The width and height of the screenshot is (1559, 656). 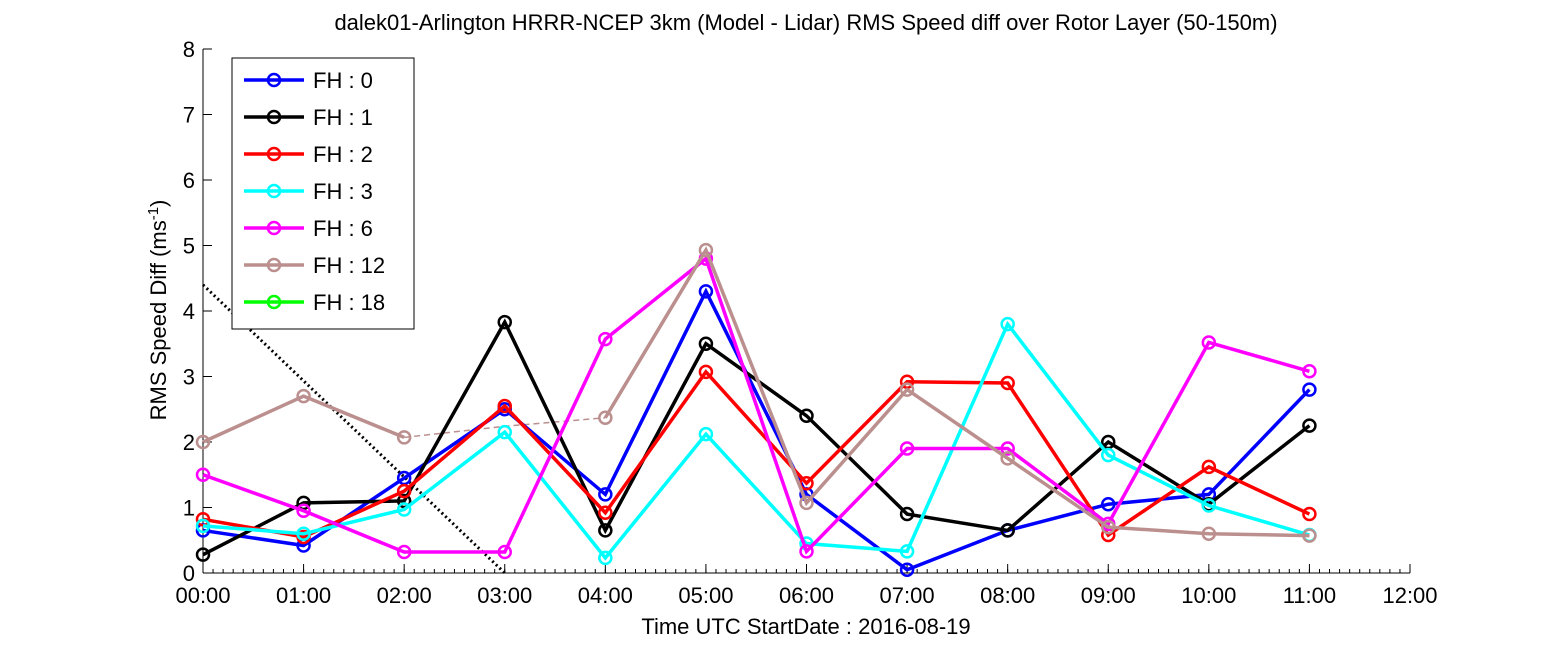 I want to click on legend-entry: FH : 12, so click(x=349, y=265).